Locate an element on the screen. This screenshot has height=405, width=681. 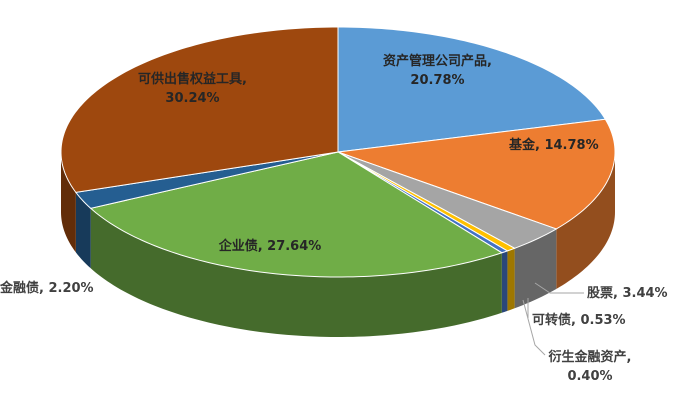
data-label: 资产管理公司产品, 20.78% is located at coordinates (437, 71).